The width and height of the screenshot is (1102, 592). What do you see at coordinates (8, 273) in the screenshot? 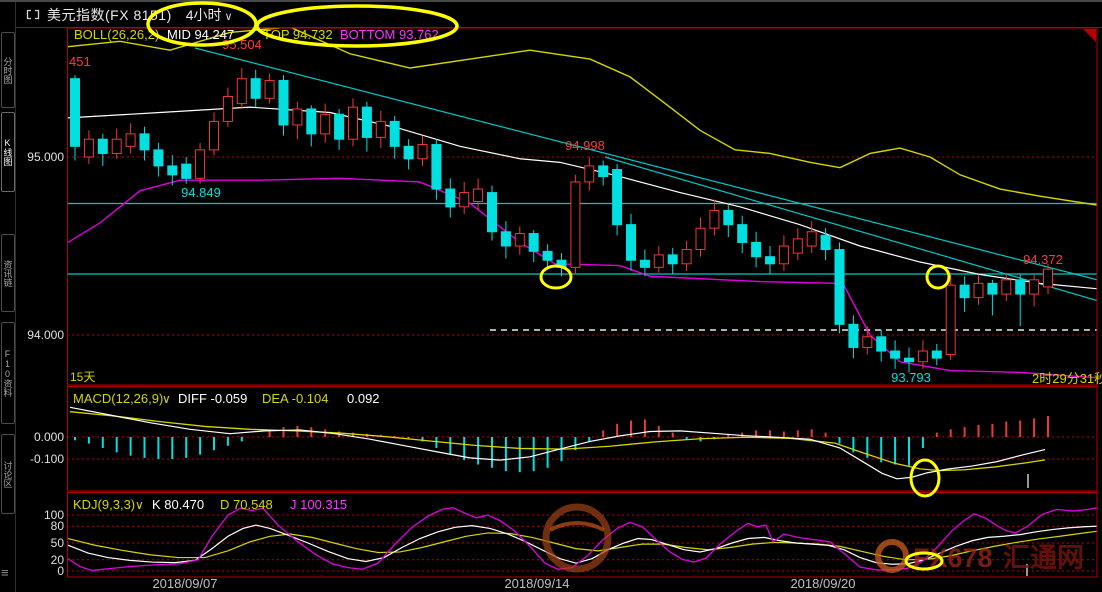
I see `sidebar-tab-news: 资讯链` at bounding box center [8, 273].